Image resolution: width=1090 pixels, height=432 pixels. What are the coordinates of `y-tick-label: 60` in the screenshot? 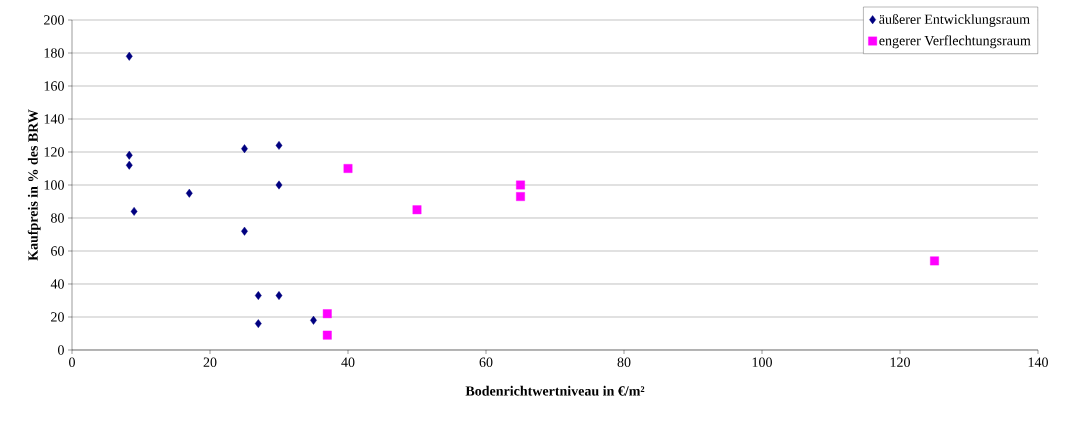 It's located at (57, 251).